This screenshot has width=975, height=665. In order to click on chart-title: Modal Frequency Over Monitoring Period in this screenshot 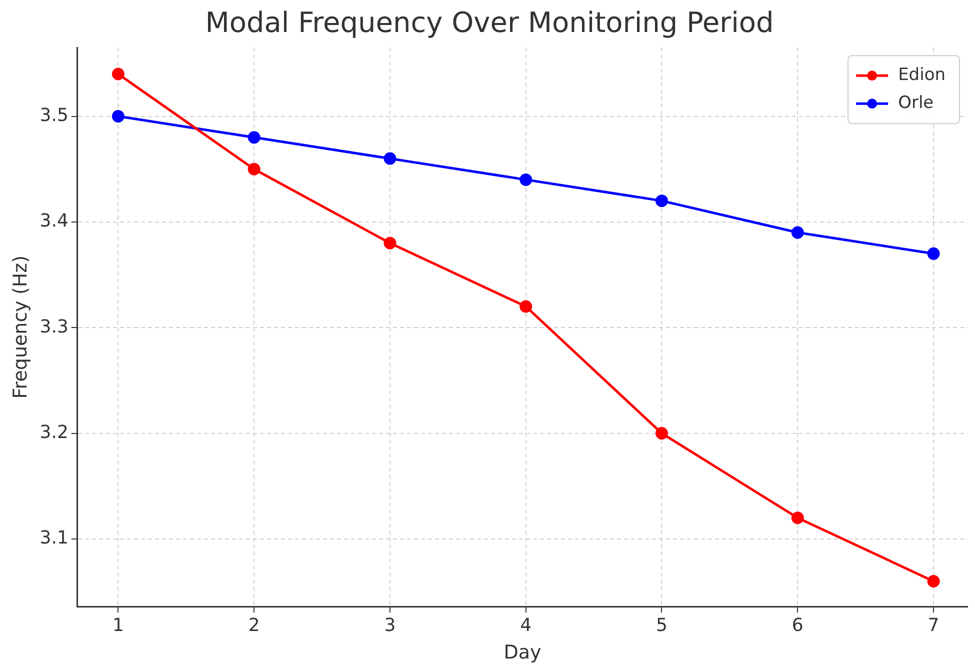, I will do `click(489, 23)`.